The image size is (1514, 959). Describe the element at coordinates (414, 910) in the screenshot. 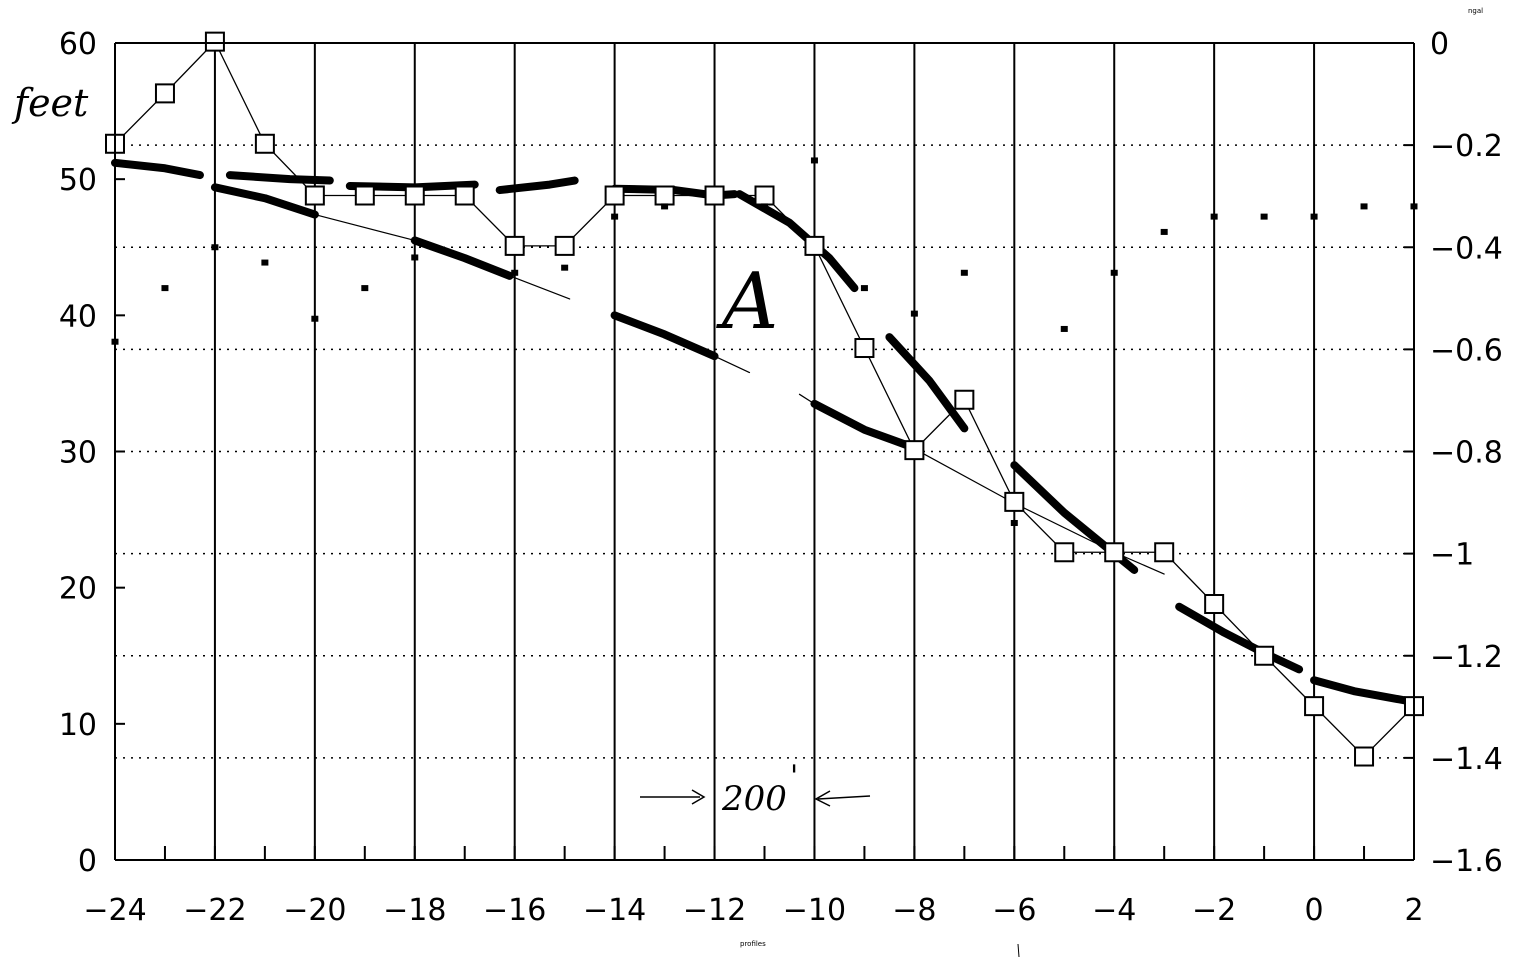

I see `x-tick-label: −18` at that location.